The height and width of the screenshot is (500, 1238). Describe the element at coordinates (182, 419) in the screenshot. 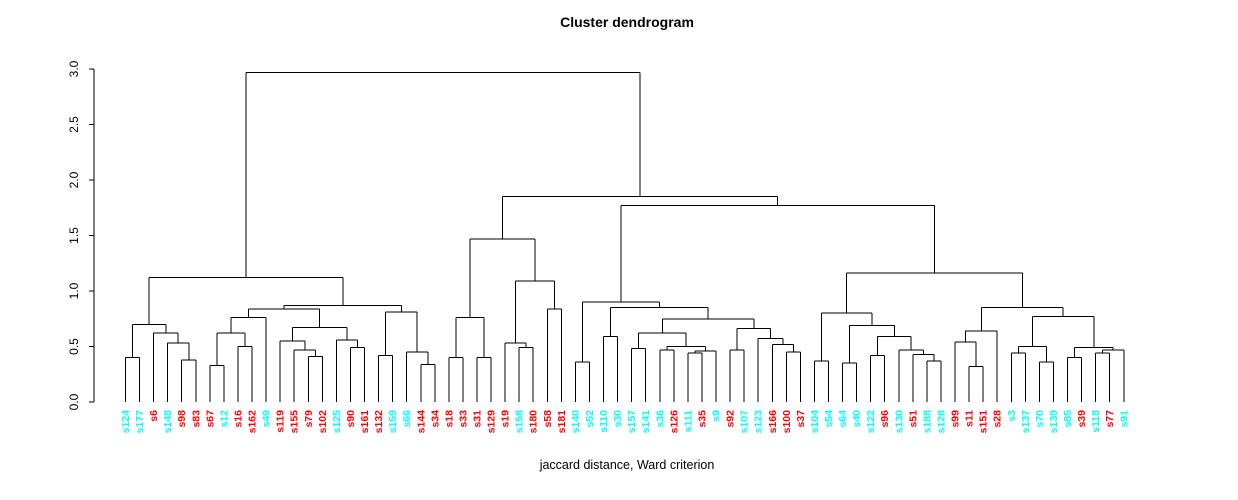

I see `leaf-label: s98` at that location.